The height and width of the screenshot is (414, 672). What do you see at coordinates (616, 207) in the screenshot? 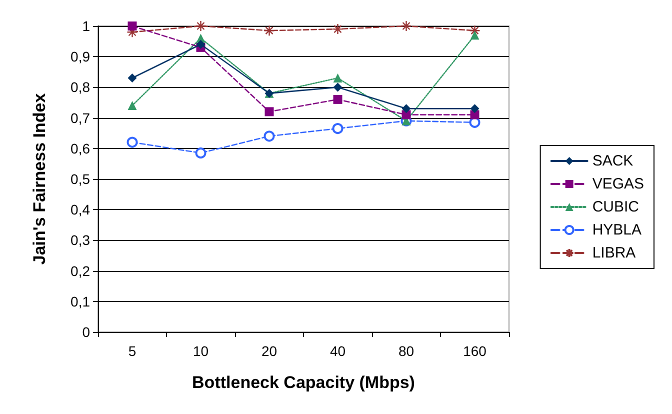
I see `legend-label: CUBIC` at bounding box center [616, 207].